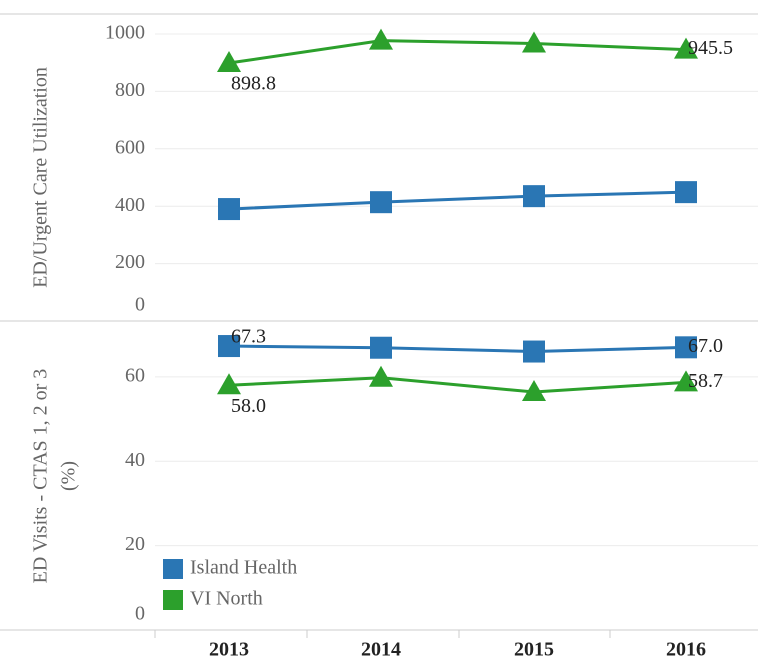 This screenshot has height=660, width=758. Describe the element at coordinates (130, 147) in the screenshot. I see `y-tick-label: 600` at that location.